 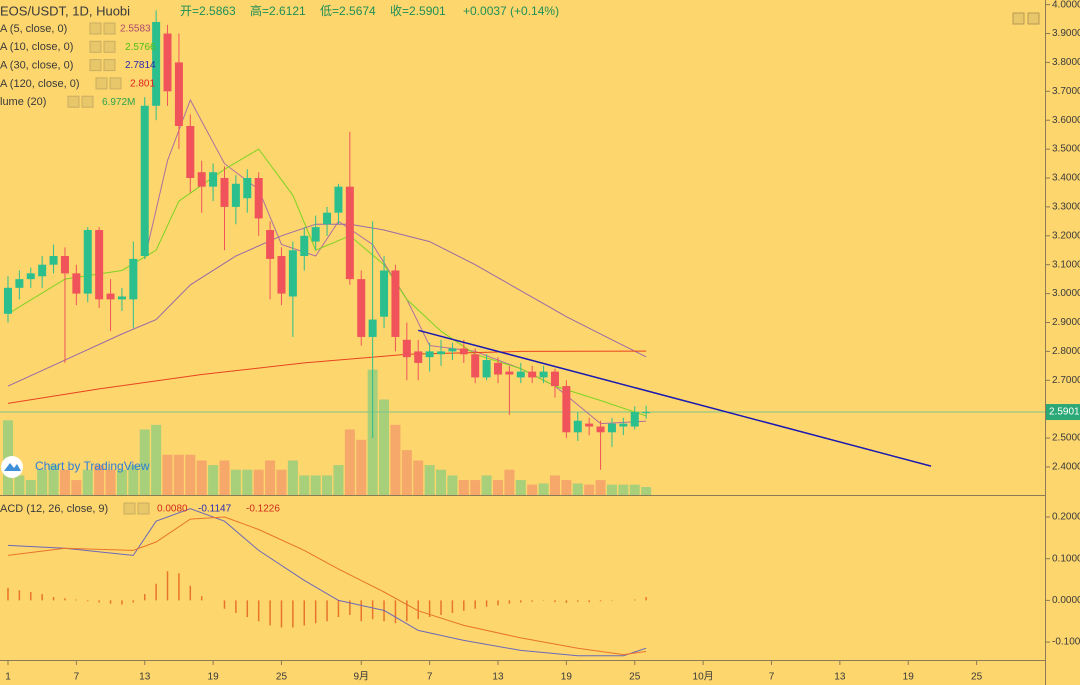 What do you see at coordinates (214, 677) in the screenshot?
I see `x-tick-label: 19` at bounding box center [214, 677].